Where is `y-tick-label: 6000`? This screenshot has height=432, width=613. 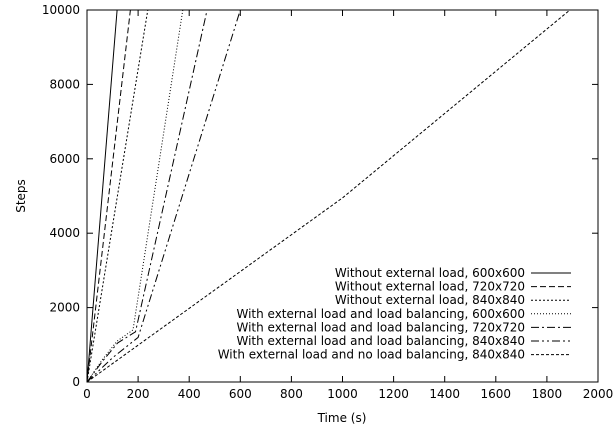
y-tick-label: 6000 is located at coordinates (64, 159).